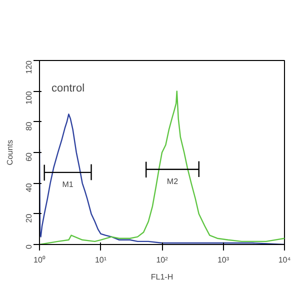 The width and height of the screenshot is (305, 296). Describe the element at coordinates (223, 260) in the screenshot. I see `x-tick-label: 10³` at that location.